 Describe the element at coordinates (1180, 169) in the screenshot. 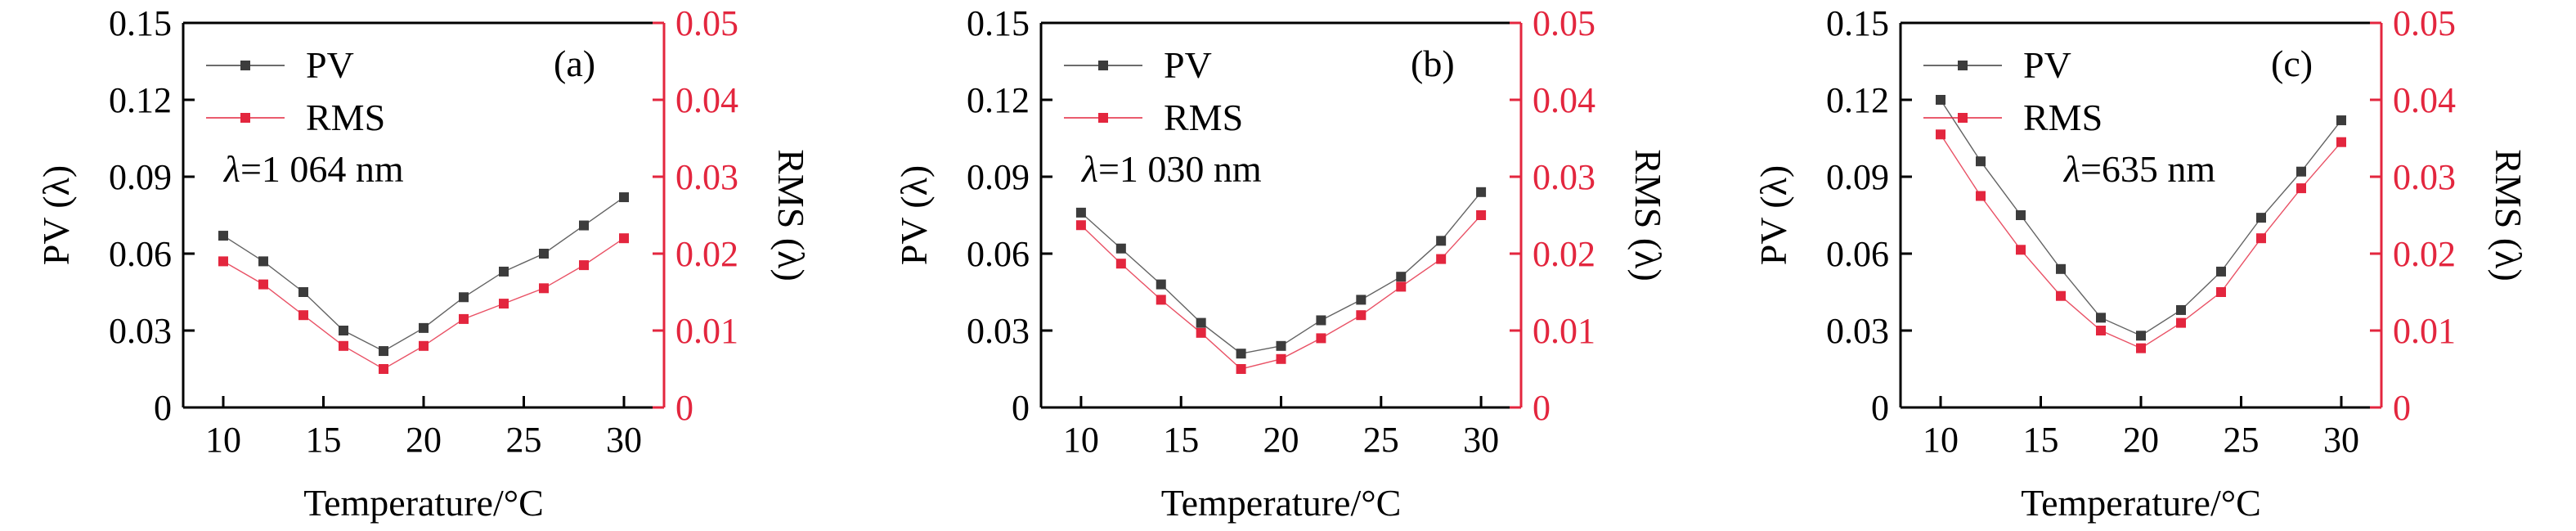

I see `wavelength-value: =1 030 nm` at that location.